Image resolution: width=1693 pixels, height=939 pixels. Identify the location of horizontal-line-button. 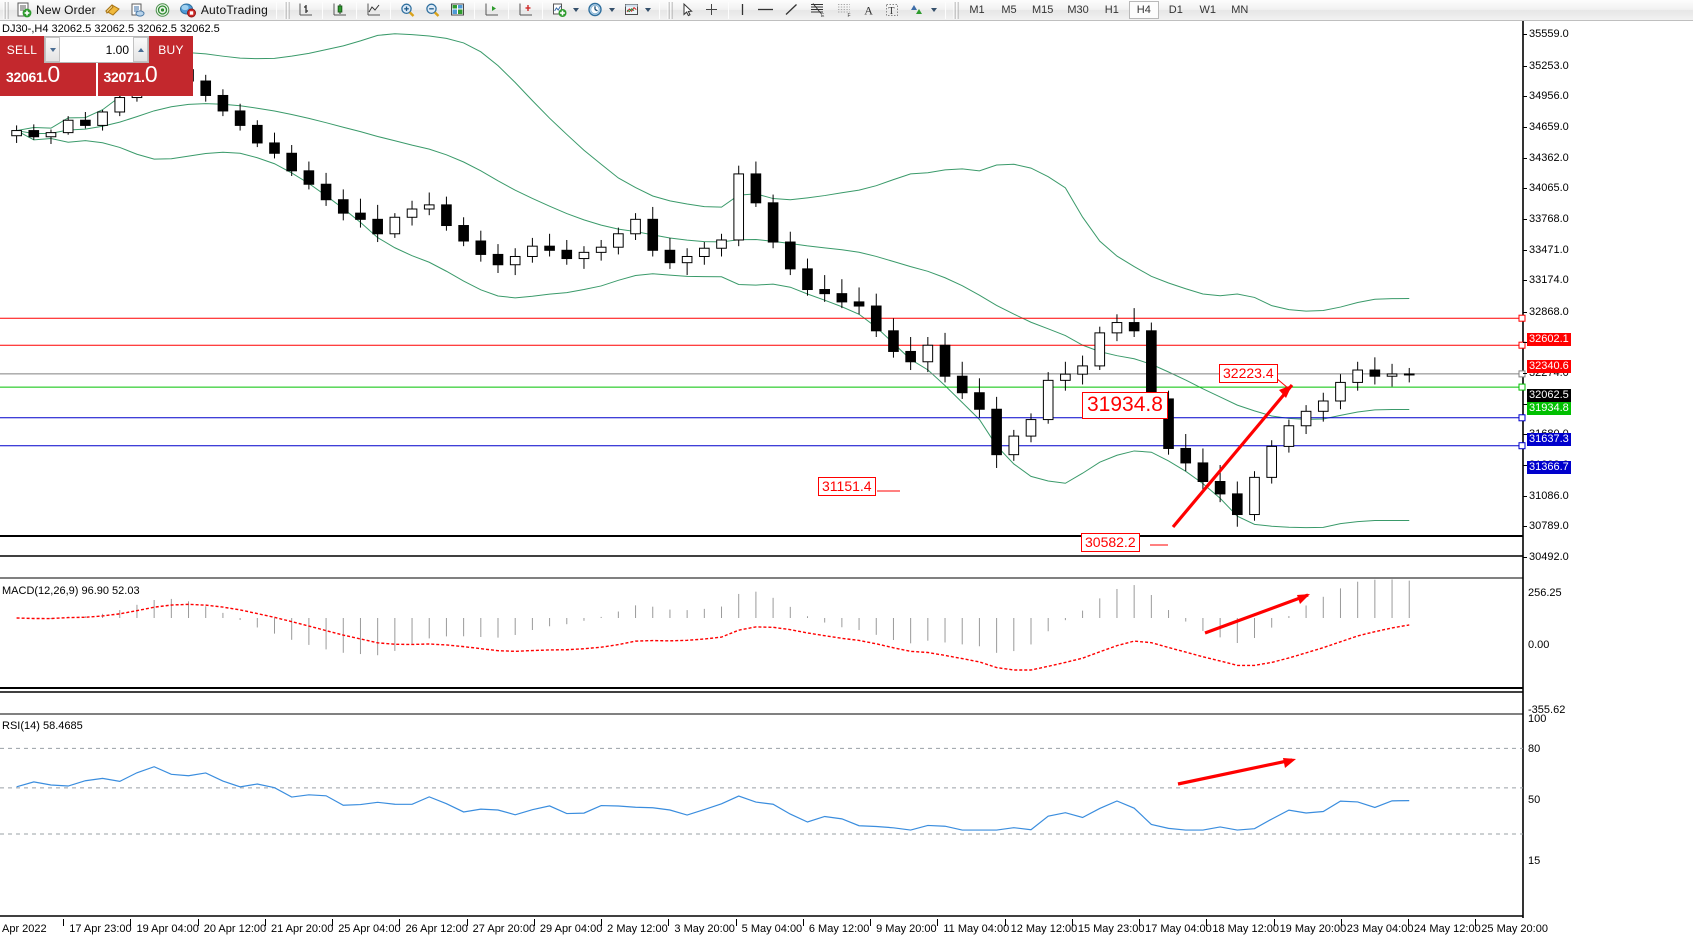
(765, 10).